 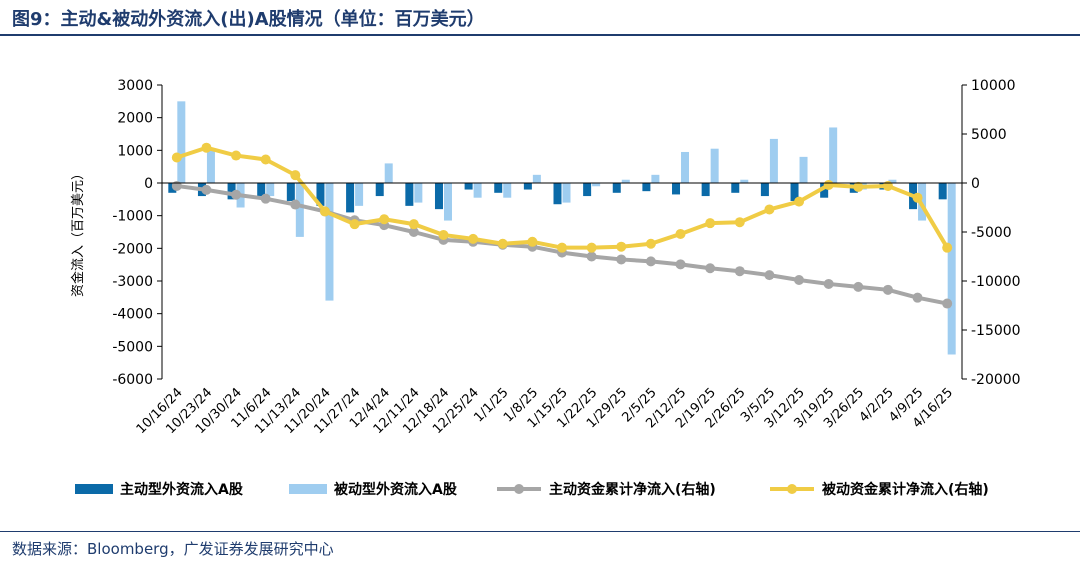 What do you see at coordinates (132, 315) in the screenshot?
I see `y-tick-label: -4000` at bounding box center [132, 315].